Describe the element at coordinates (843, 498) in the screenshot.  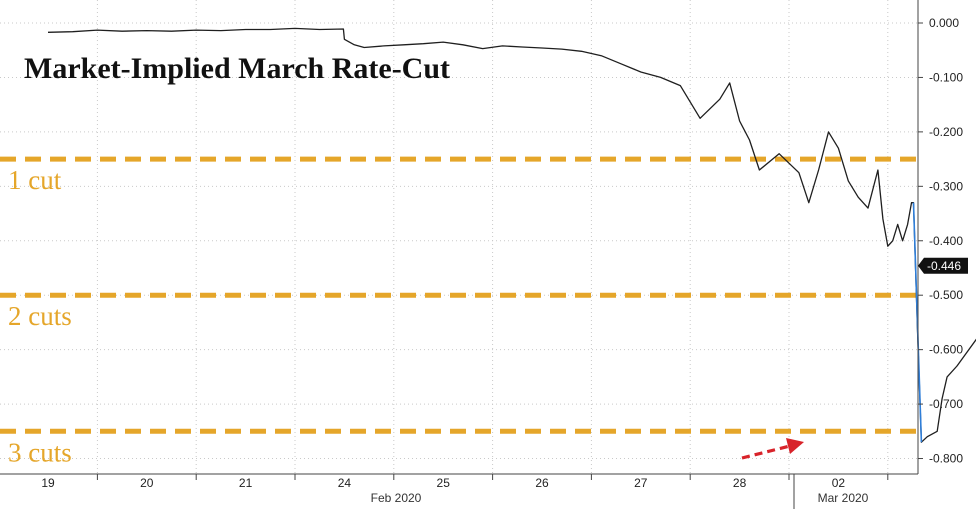
I see `month-label-mar: Mar 2020` at that location.